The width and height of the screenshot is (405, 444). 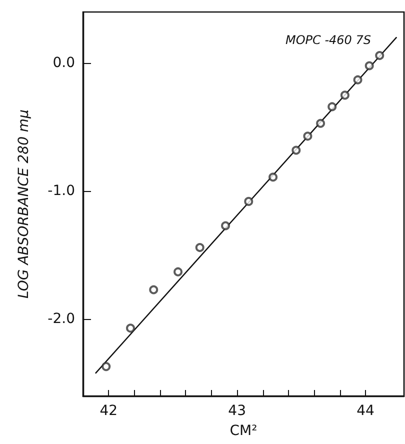 I want to click on y-tick-label: -2.0, so click(x=61, y=319).